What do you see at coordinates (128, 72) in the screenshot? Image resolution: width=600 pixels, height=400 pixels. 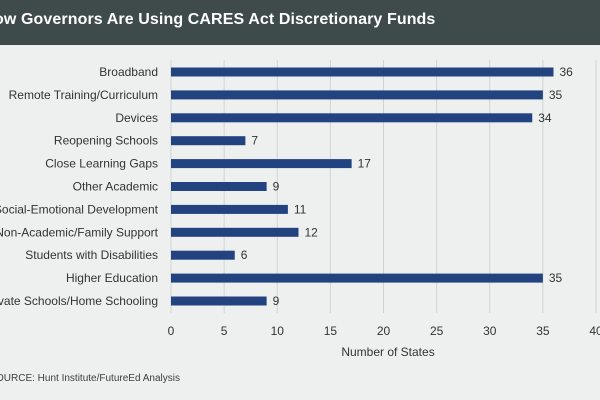 I see `category-label: Broadband` at bounding box center [128, 72].